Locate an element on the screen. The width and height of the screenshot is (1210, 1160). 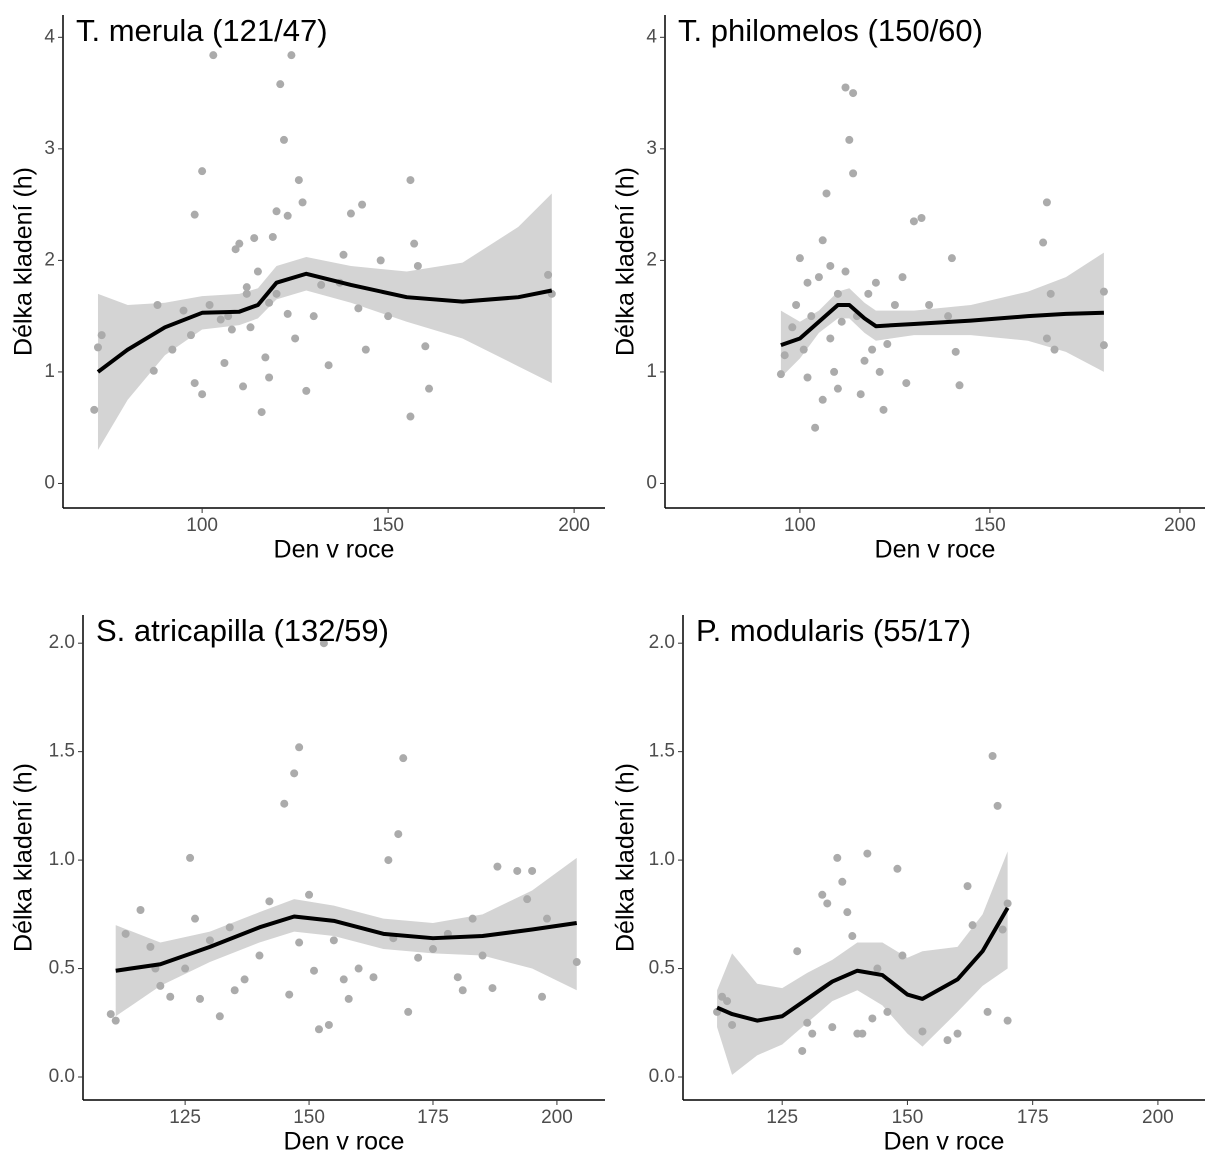
y-tick-label: 1.5 is located at coordinates (662, 751).